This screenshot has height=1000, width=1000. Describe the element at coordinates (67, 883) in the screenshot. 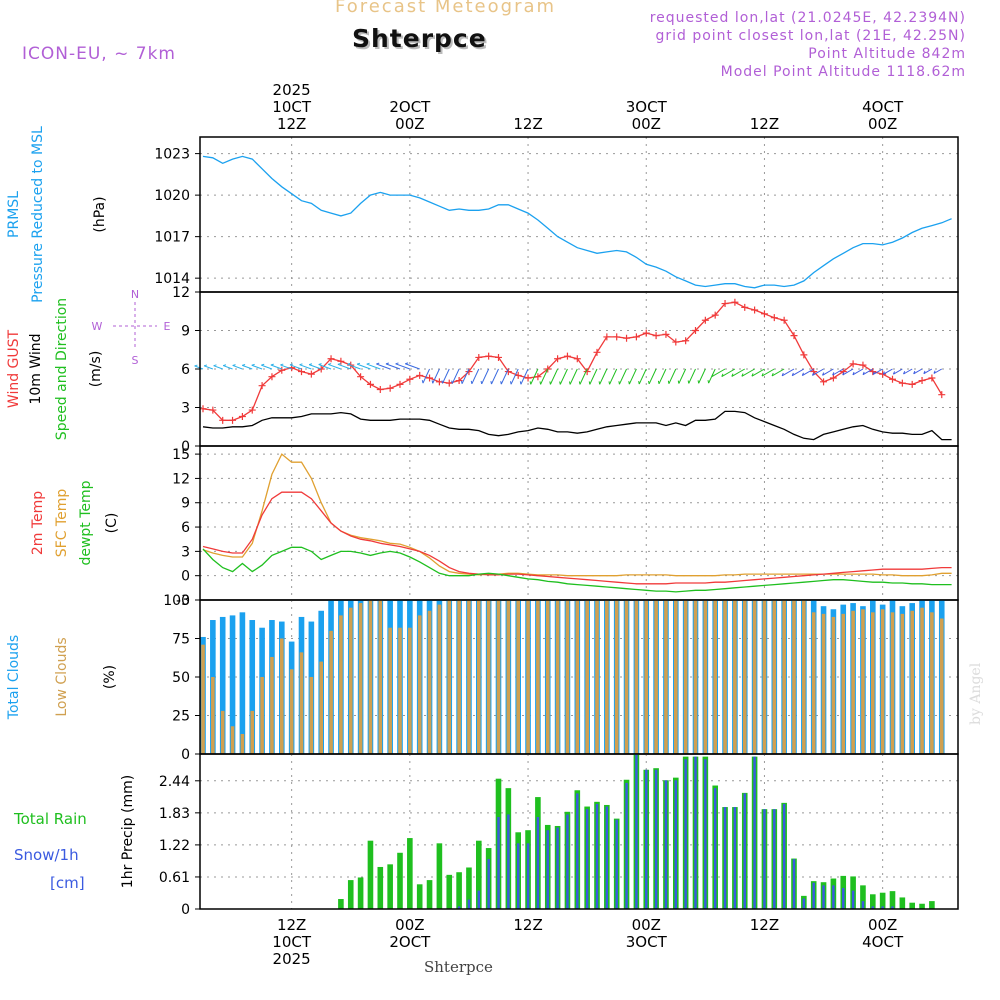

I see `panel-label: [cm]` at that location.